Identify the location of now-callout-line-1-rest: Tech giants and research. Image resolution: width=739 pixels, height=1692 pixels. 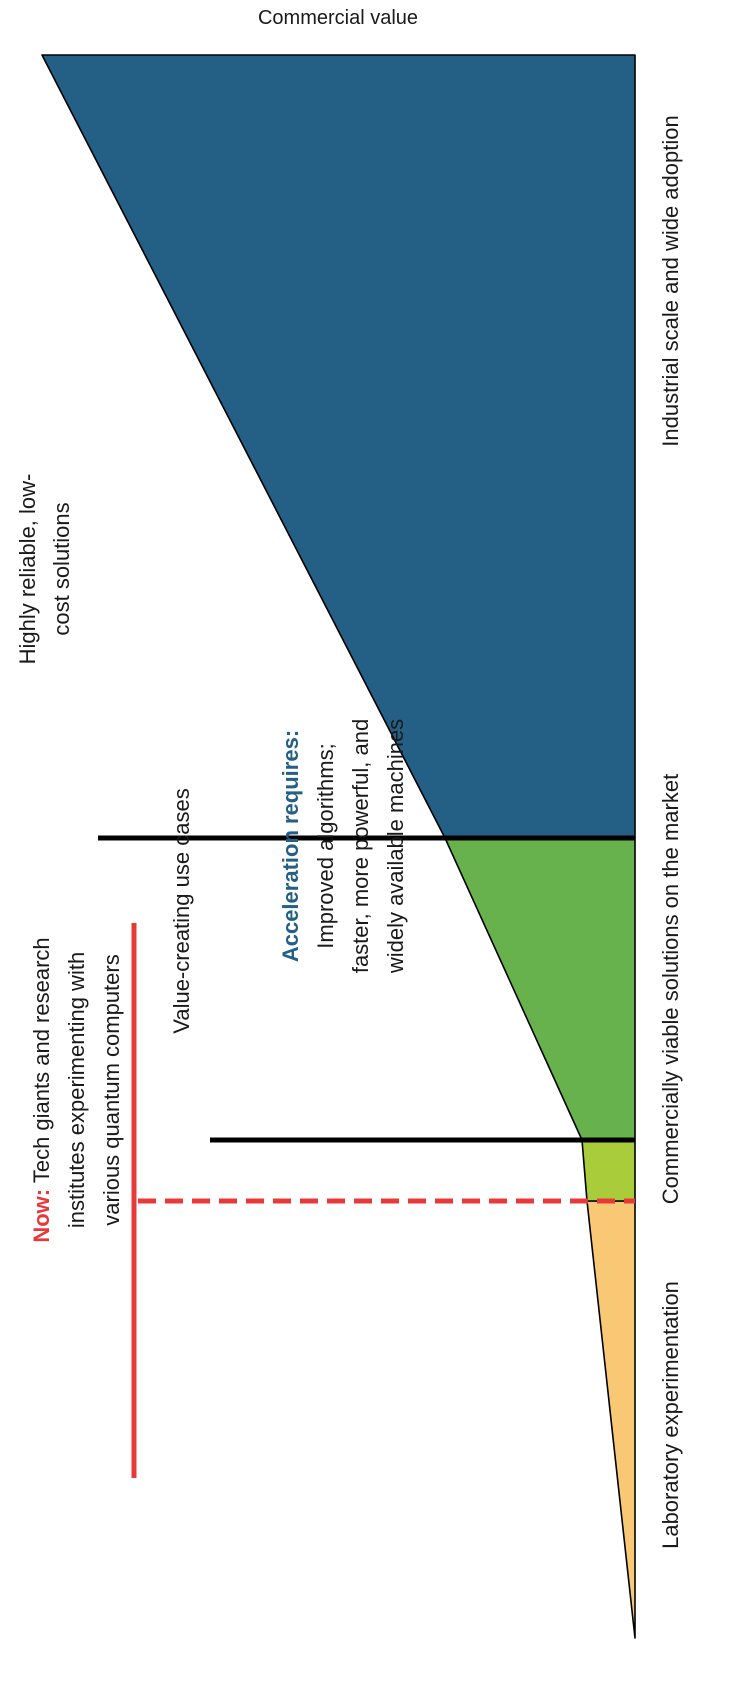
(41, 1063).